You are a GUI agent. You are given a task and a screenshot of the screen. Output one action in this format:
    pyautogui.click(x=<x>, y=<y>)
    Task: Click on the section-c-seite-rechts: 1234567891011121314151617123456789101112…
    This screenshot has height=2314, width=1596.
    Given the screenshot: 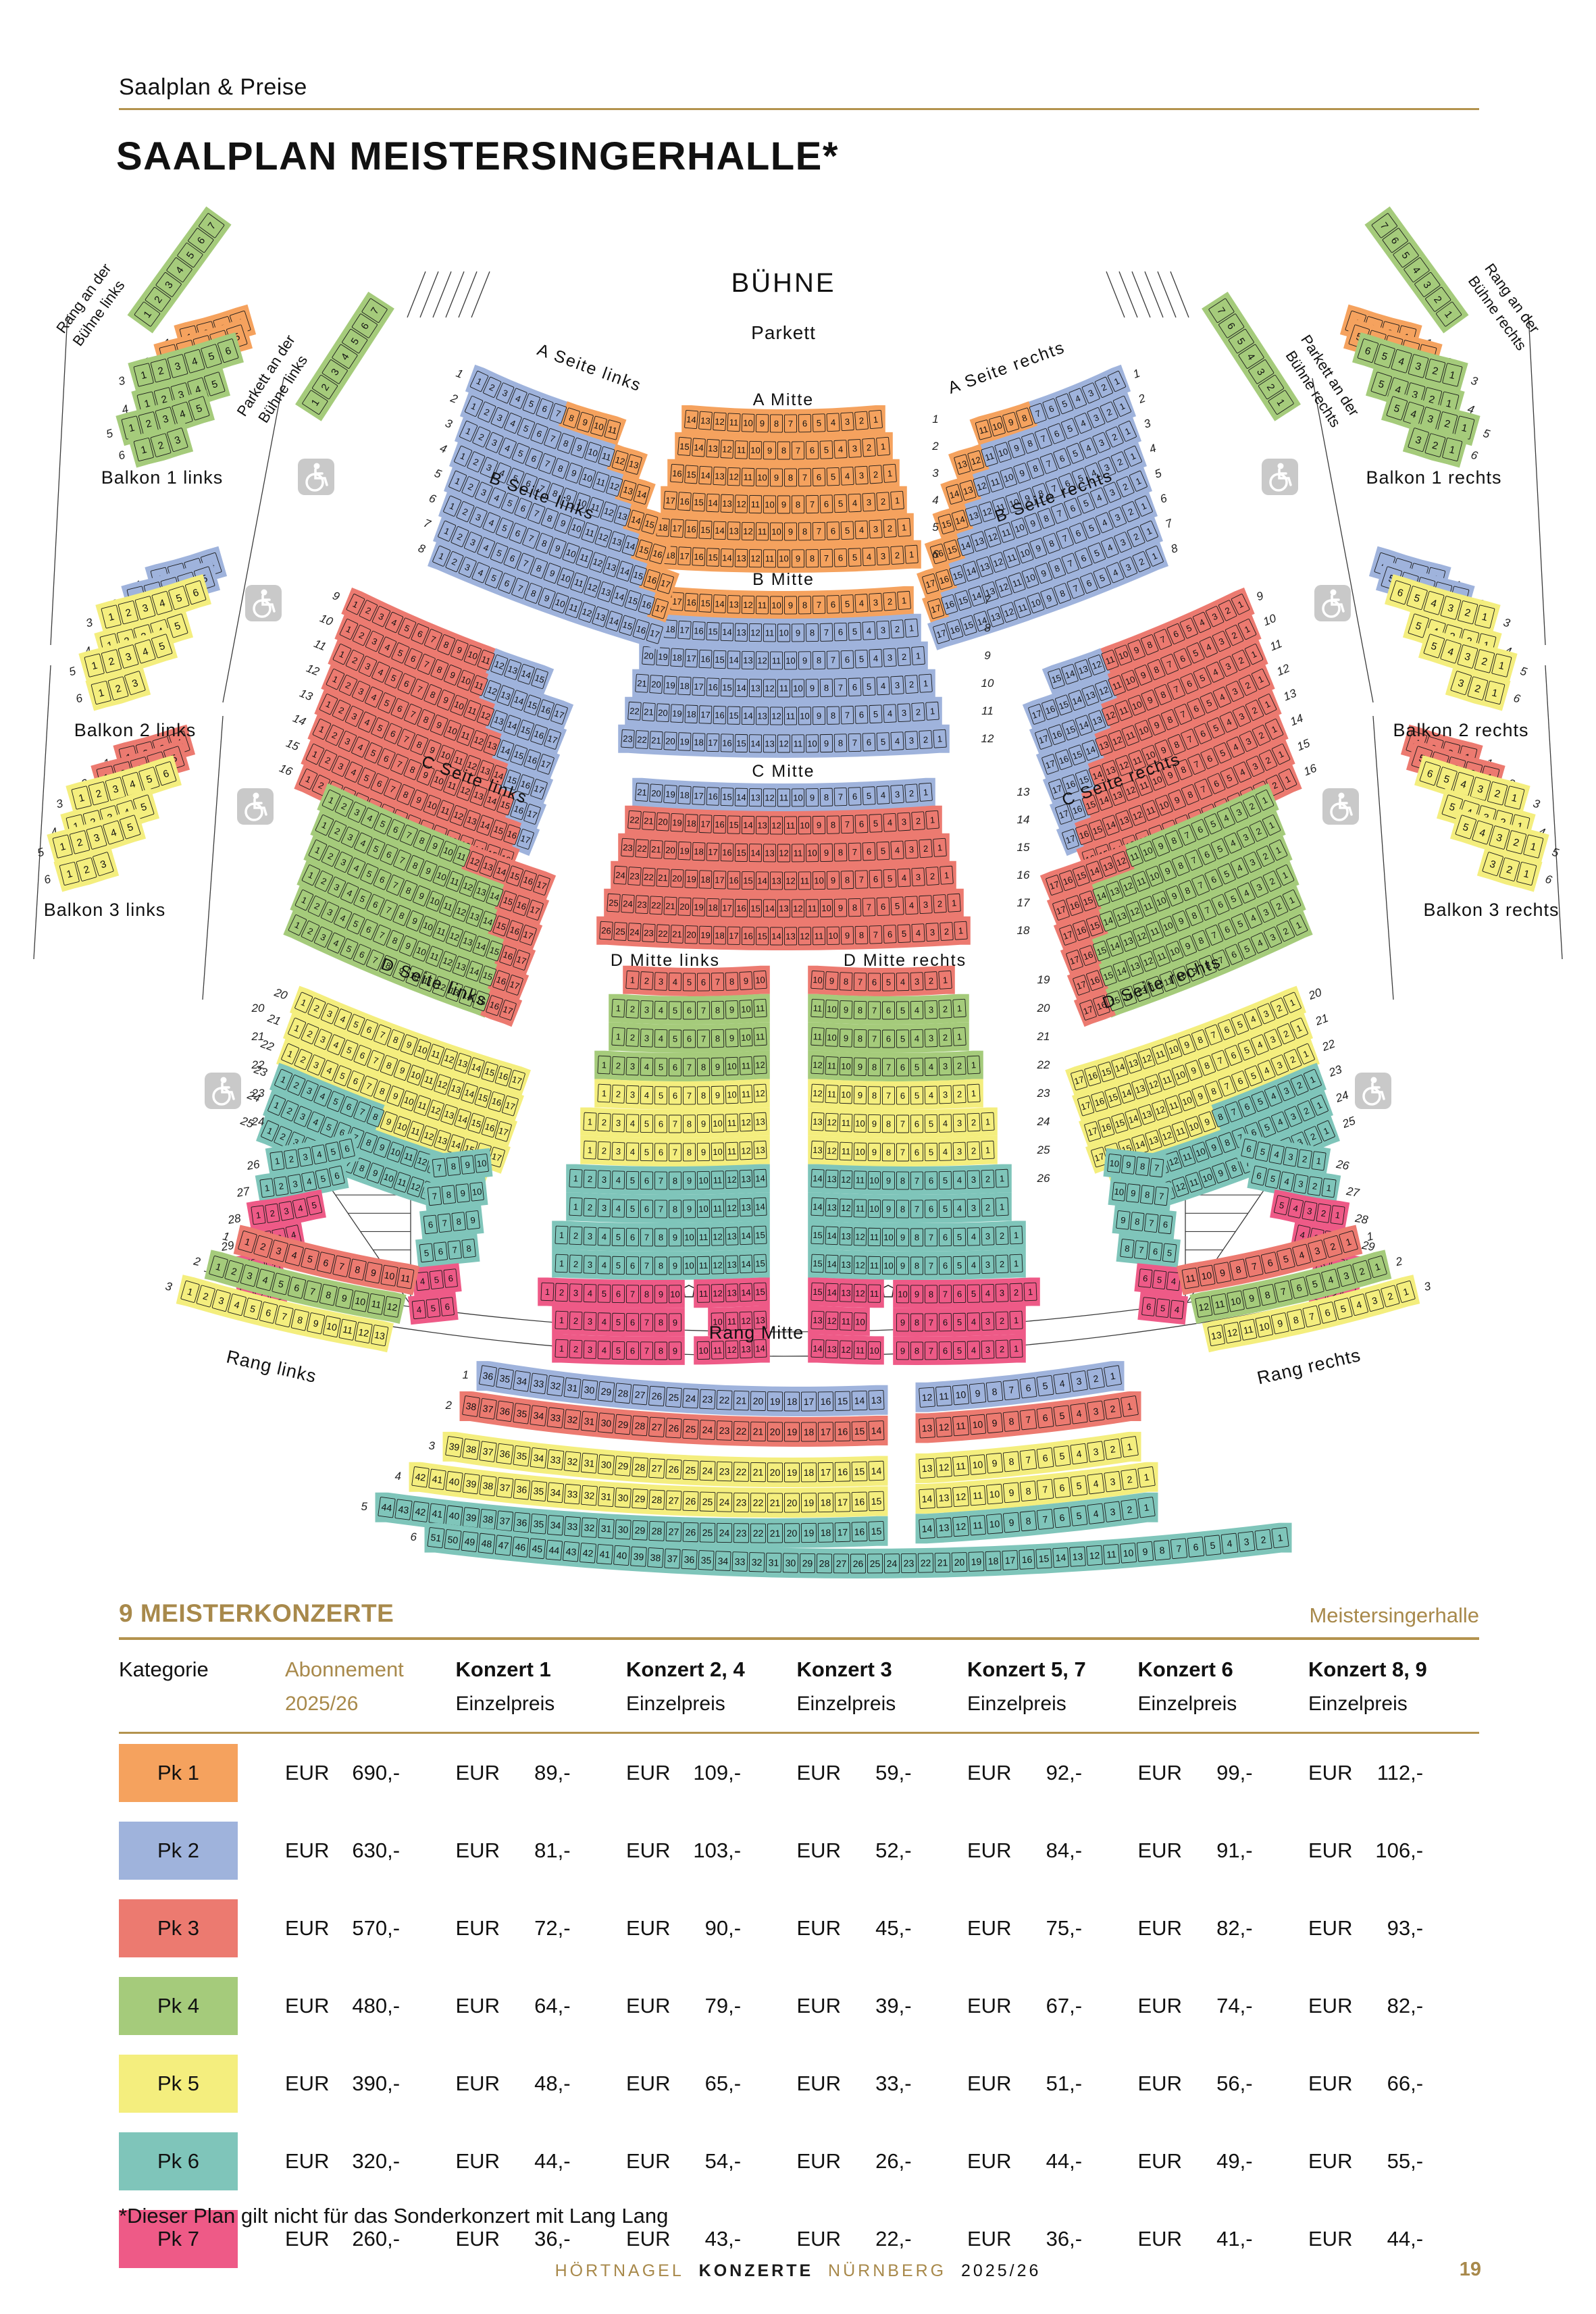 What is the action you would take?
    pyautogui.click(x=1176, y=905)
    